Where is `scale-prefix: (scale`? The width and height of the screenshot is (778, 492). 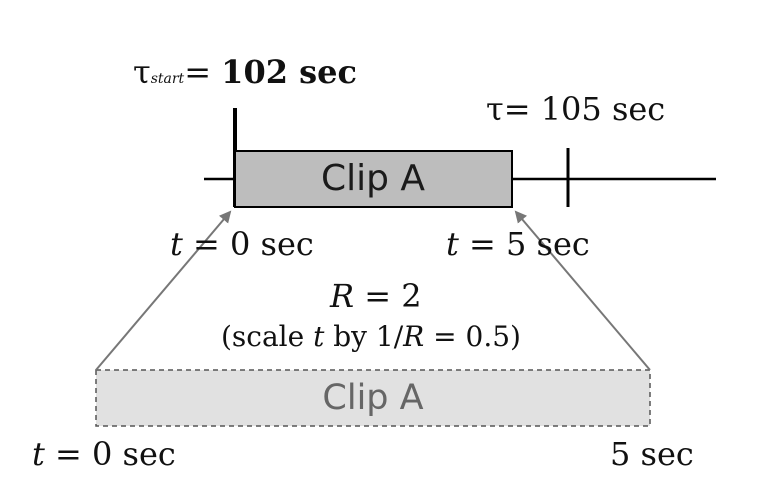 scale-prefix: (scale is located at coordinates (267, 336).